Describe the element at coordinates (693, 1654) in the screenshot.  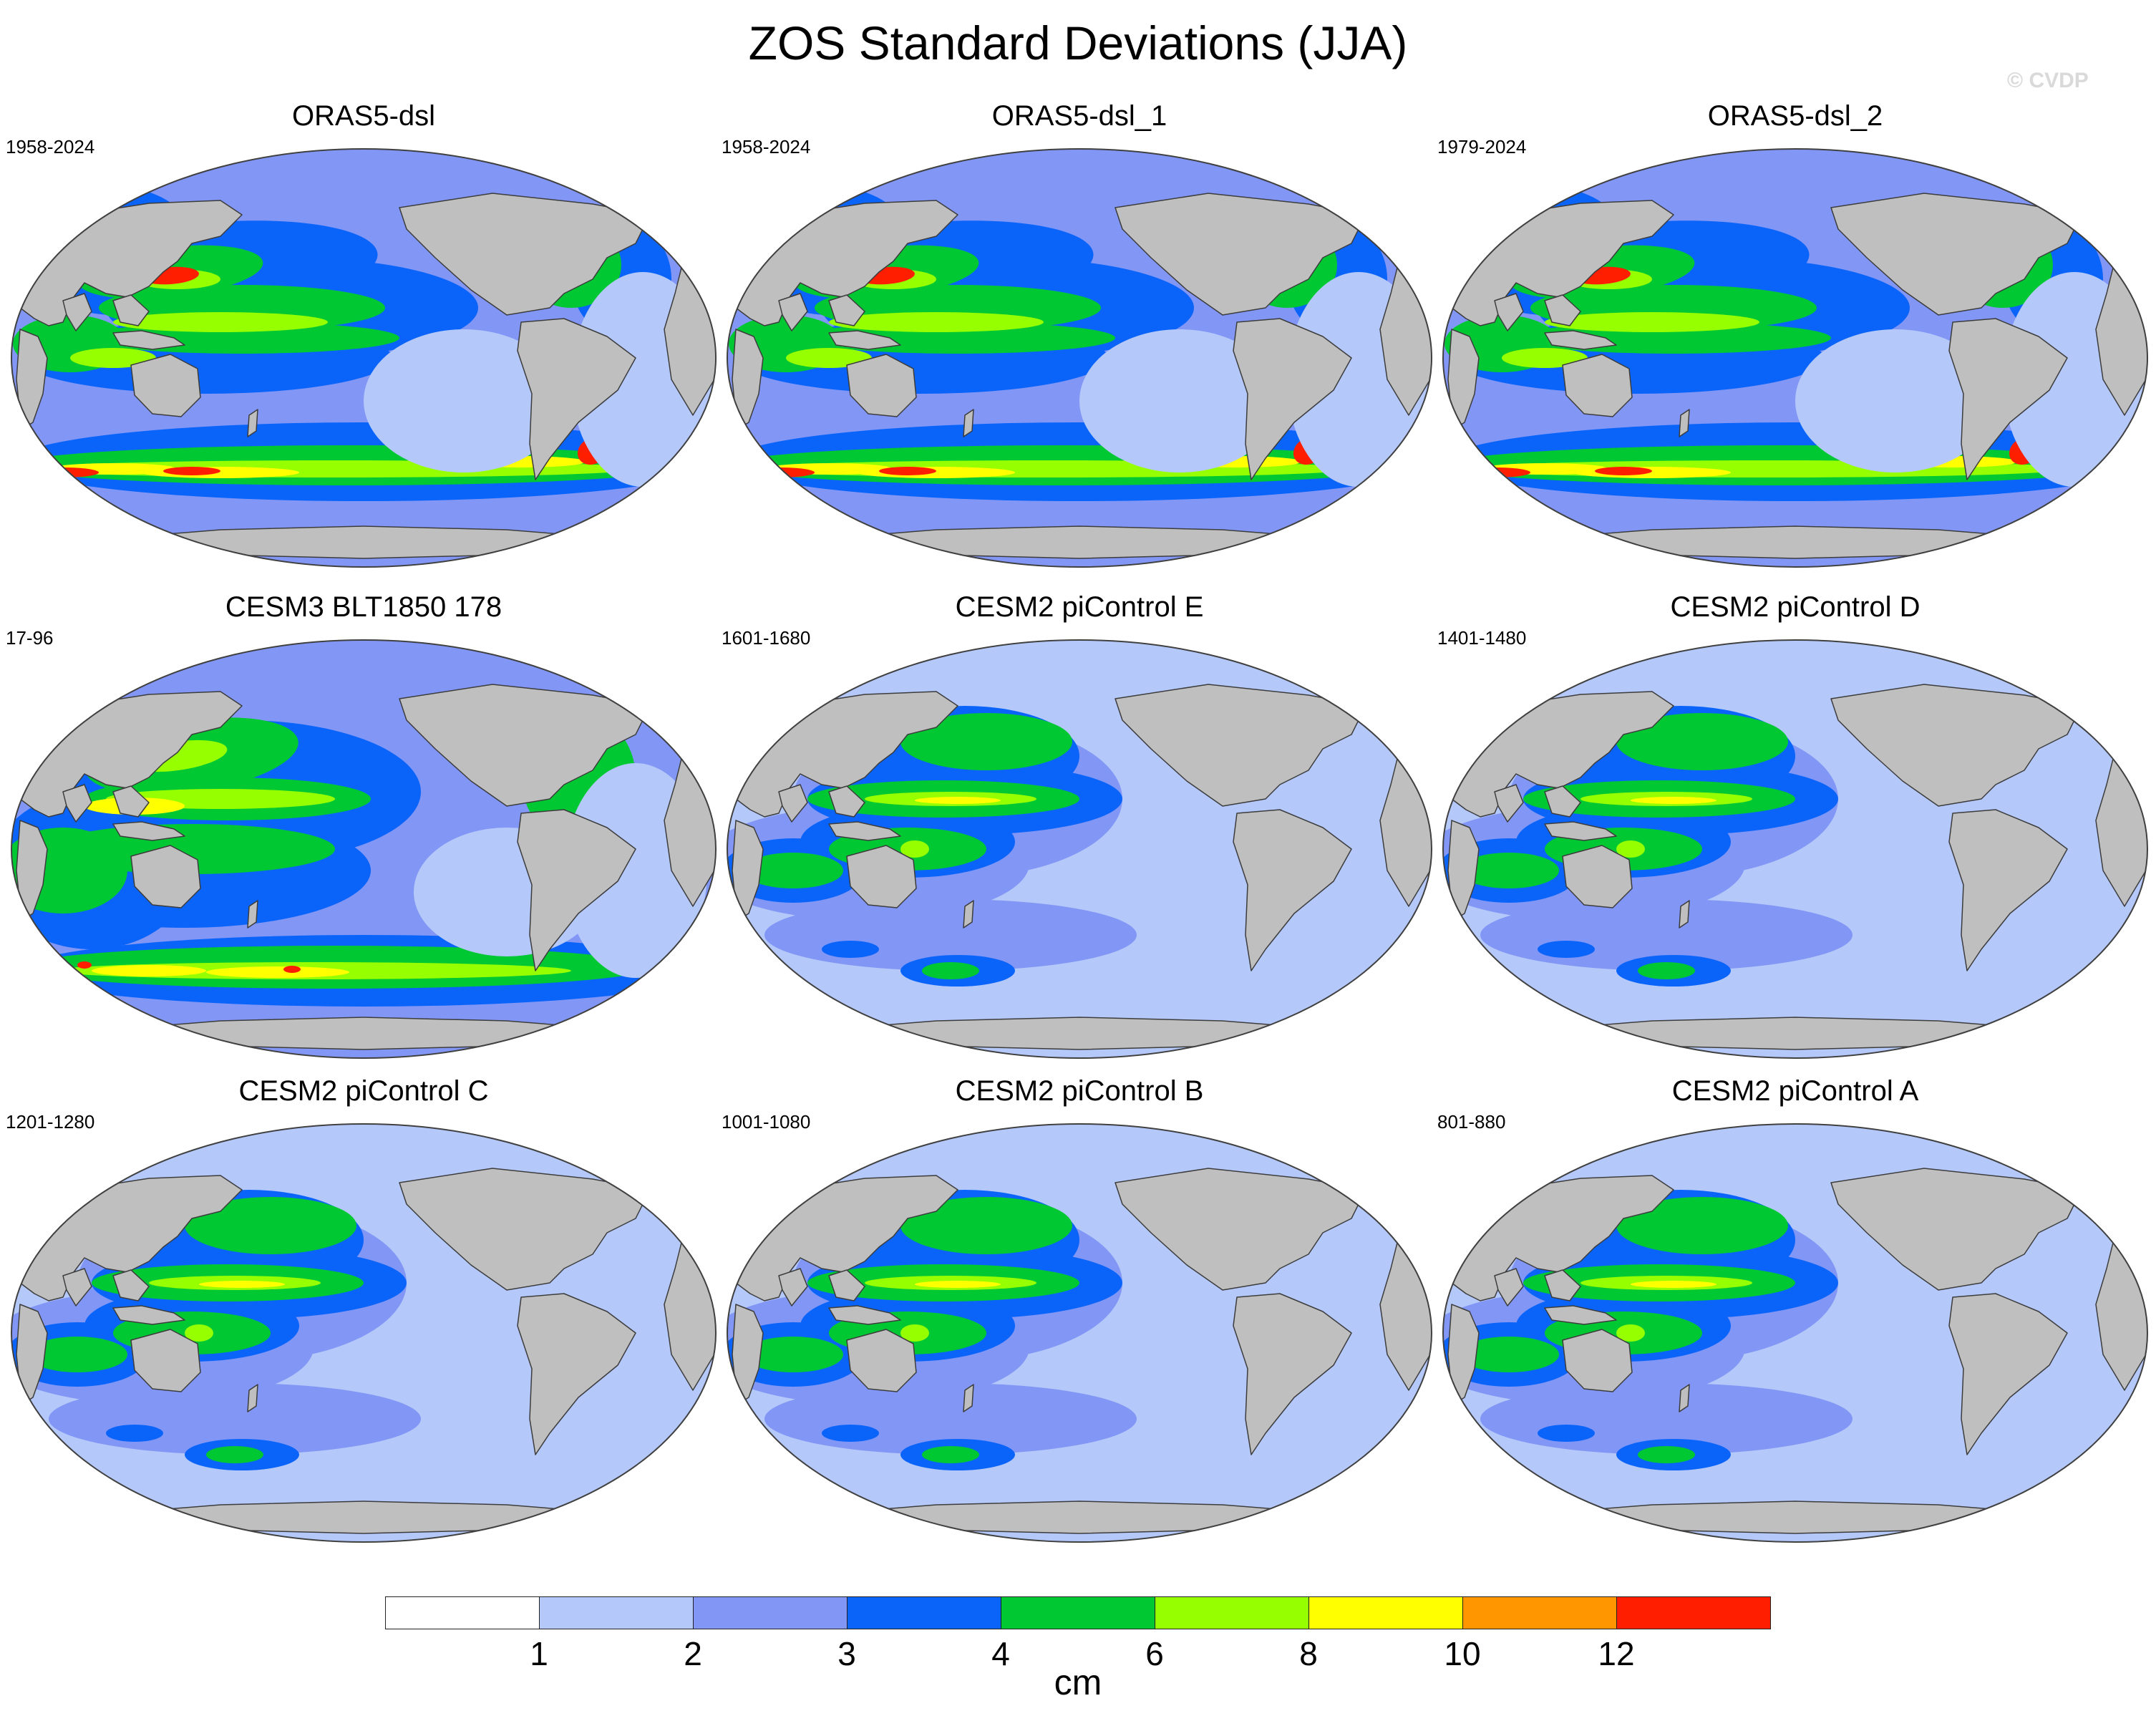
I see `colorbar-tick-label: 2` at that location.